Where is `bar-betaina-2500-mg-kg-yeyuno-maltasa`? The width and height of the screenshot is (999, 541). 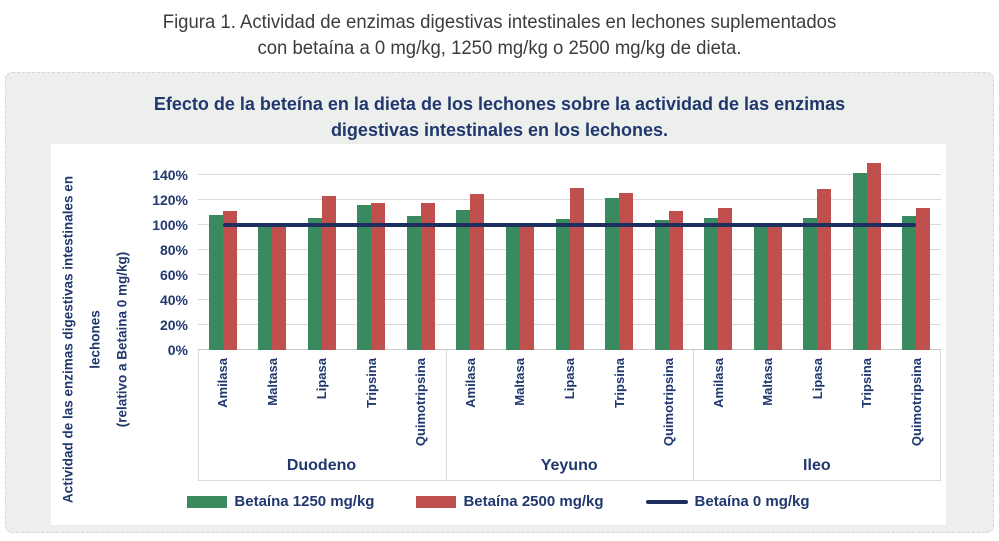 bar-betaina-2500-mg-kg-yeyuno-maltasa is located at coordinates (526, 288).